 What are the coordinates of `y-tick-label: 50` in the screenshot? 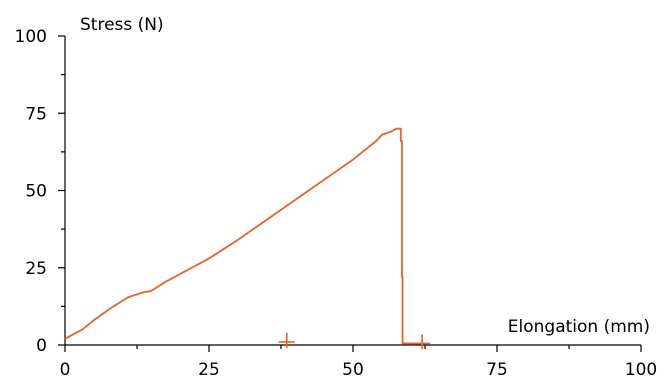 It's located at (36, 192).